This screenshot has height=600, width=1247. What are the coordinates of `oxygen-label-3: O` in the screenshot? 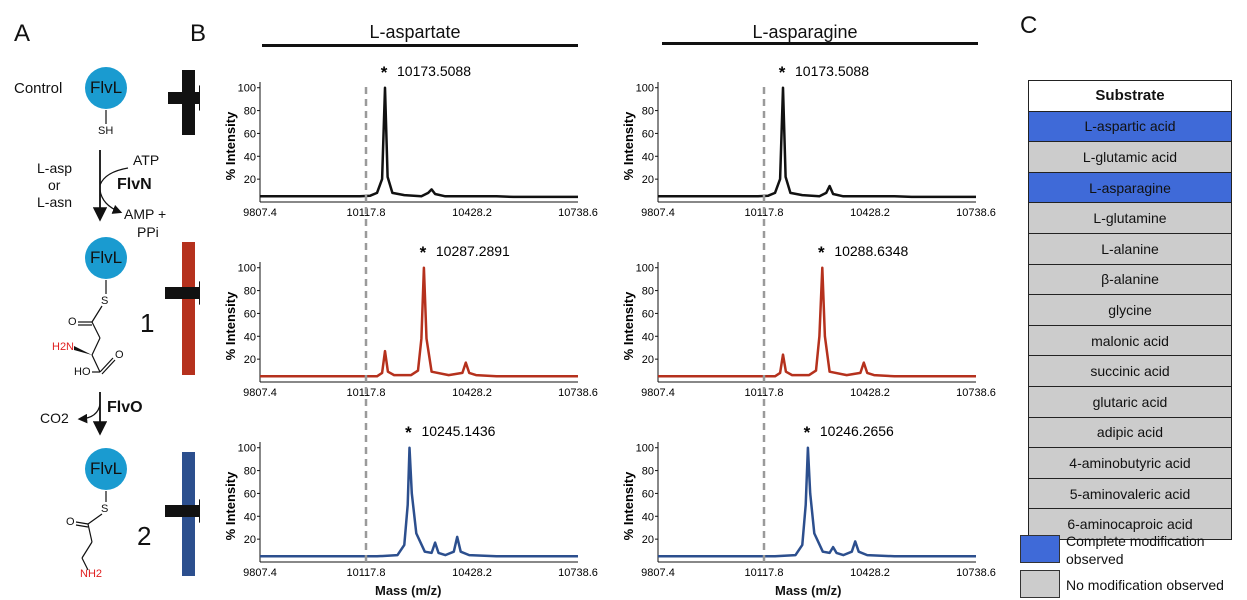 It's located at (70, 522).